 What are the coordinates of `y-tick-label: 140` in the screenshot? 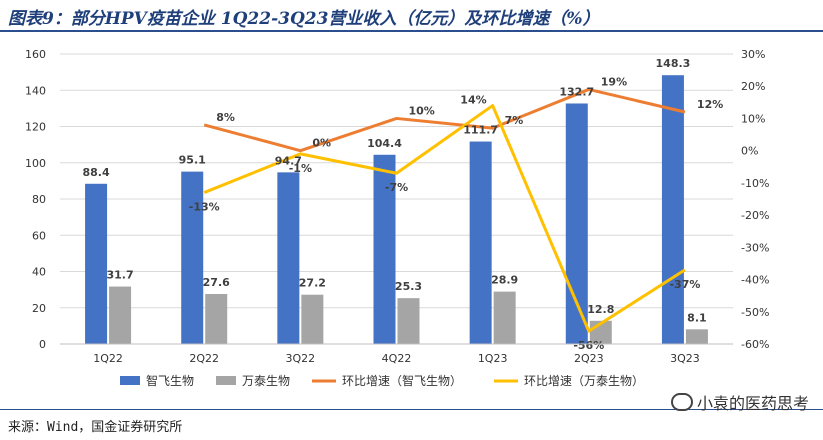 It's located at (35, 90).